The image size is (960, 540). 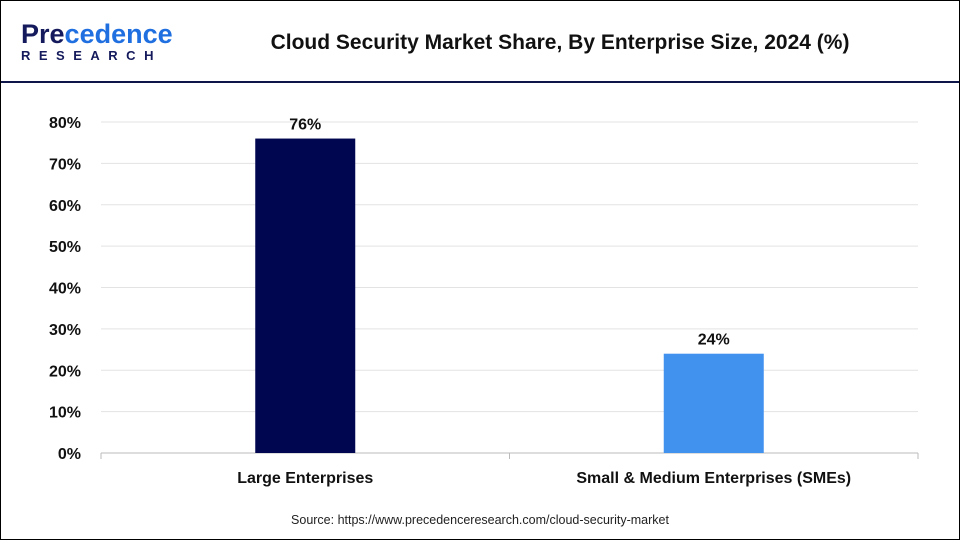 What do you see at coordinates (65, 164) in the screenshot?
I see `y-tick-label: 70%` at bounding box center [65, 164].